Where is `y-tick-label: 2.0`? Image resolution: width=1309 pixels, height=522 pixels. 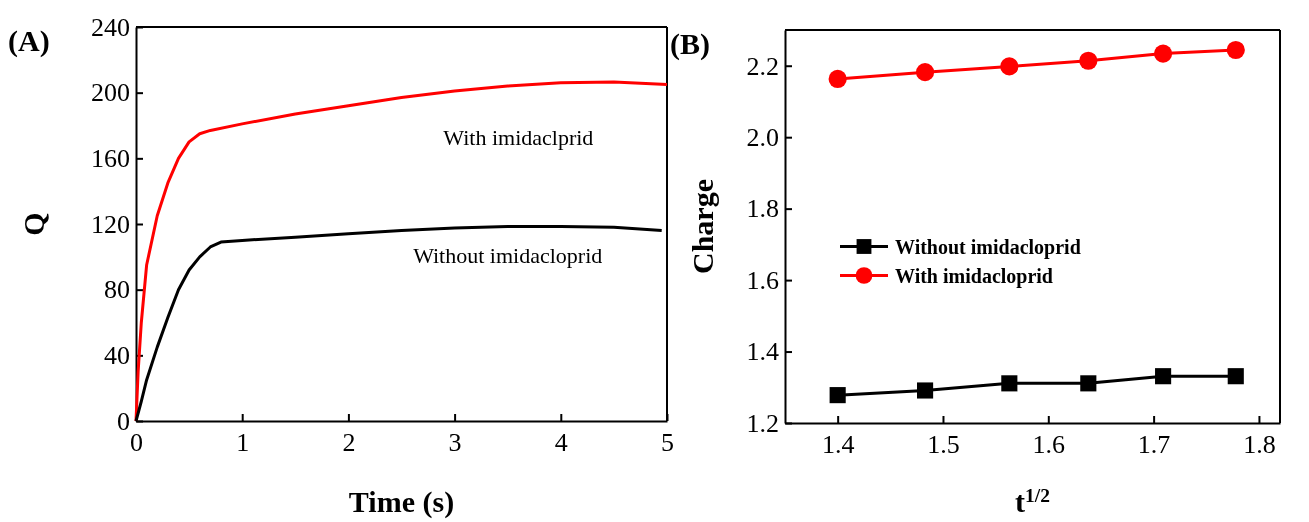
y-tick-label: 2.0 is located at coordinates (762, 137).